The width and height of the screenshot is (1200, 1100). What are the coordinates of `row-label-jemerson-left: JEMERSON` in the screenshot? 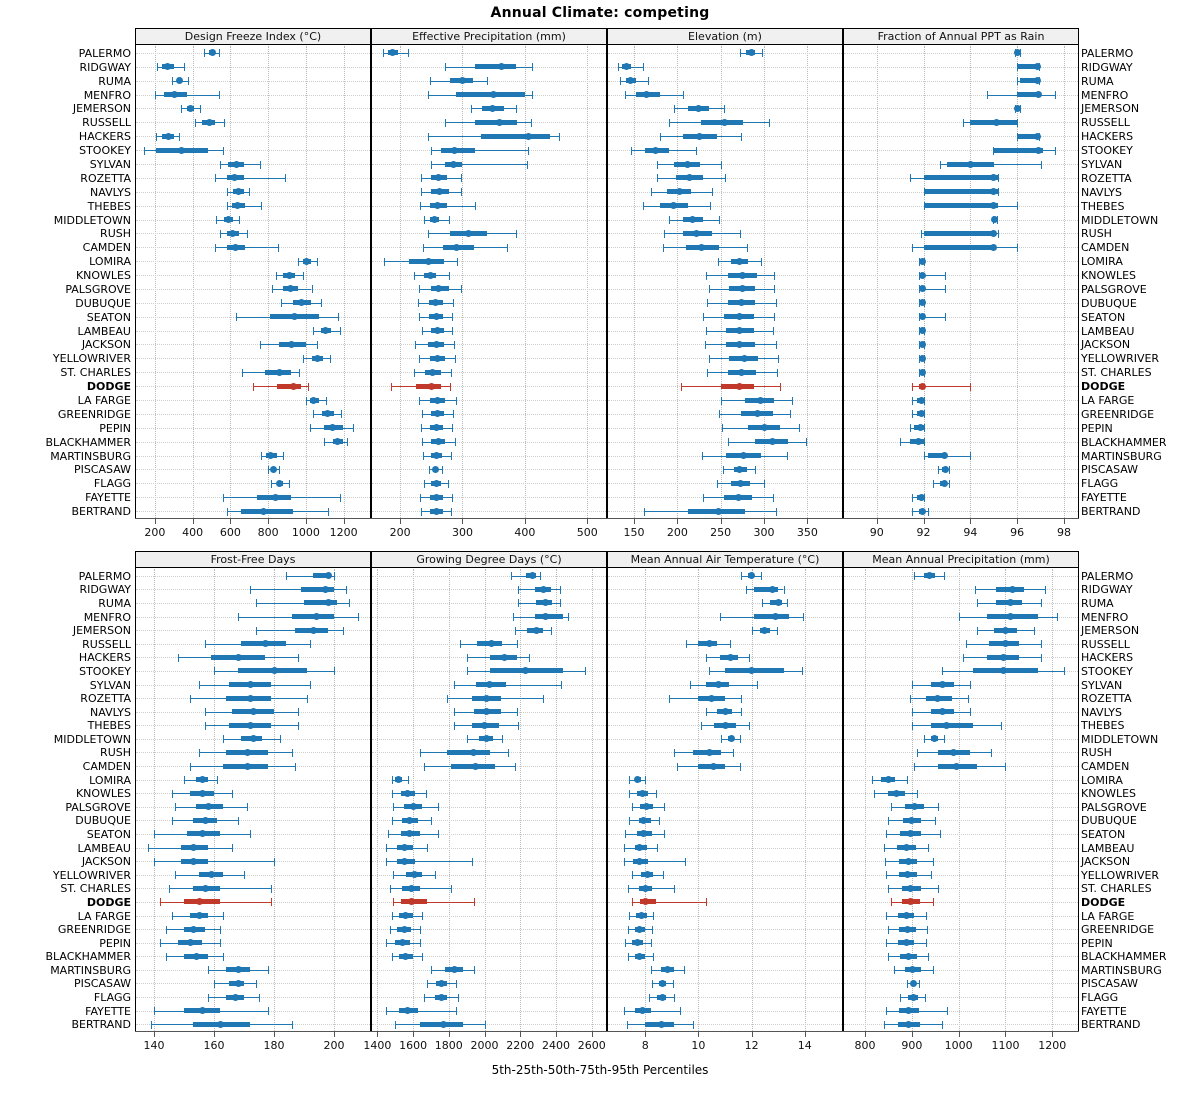 It's located at (101, 631).